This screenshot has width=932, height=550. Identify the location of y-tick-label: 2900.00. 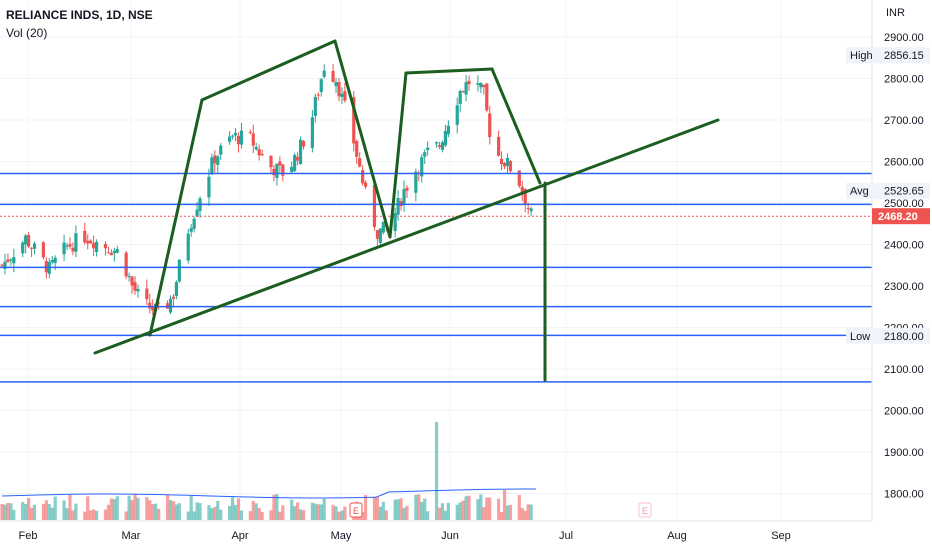
(904, 38).